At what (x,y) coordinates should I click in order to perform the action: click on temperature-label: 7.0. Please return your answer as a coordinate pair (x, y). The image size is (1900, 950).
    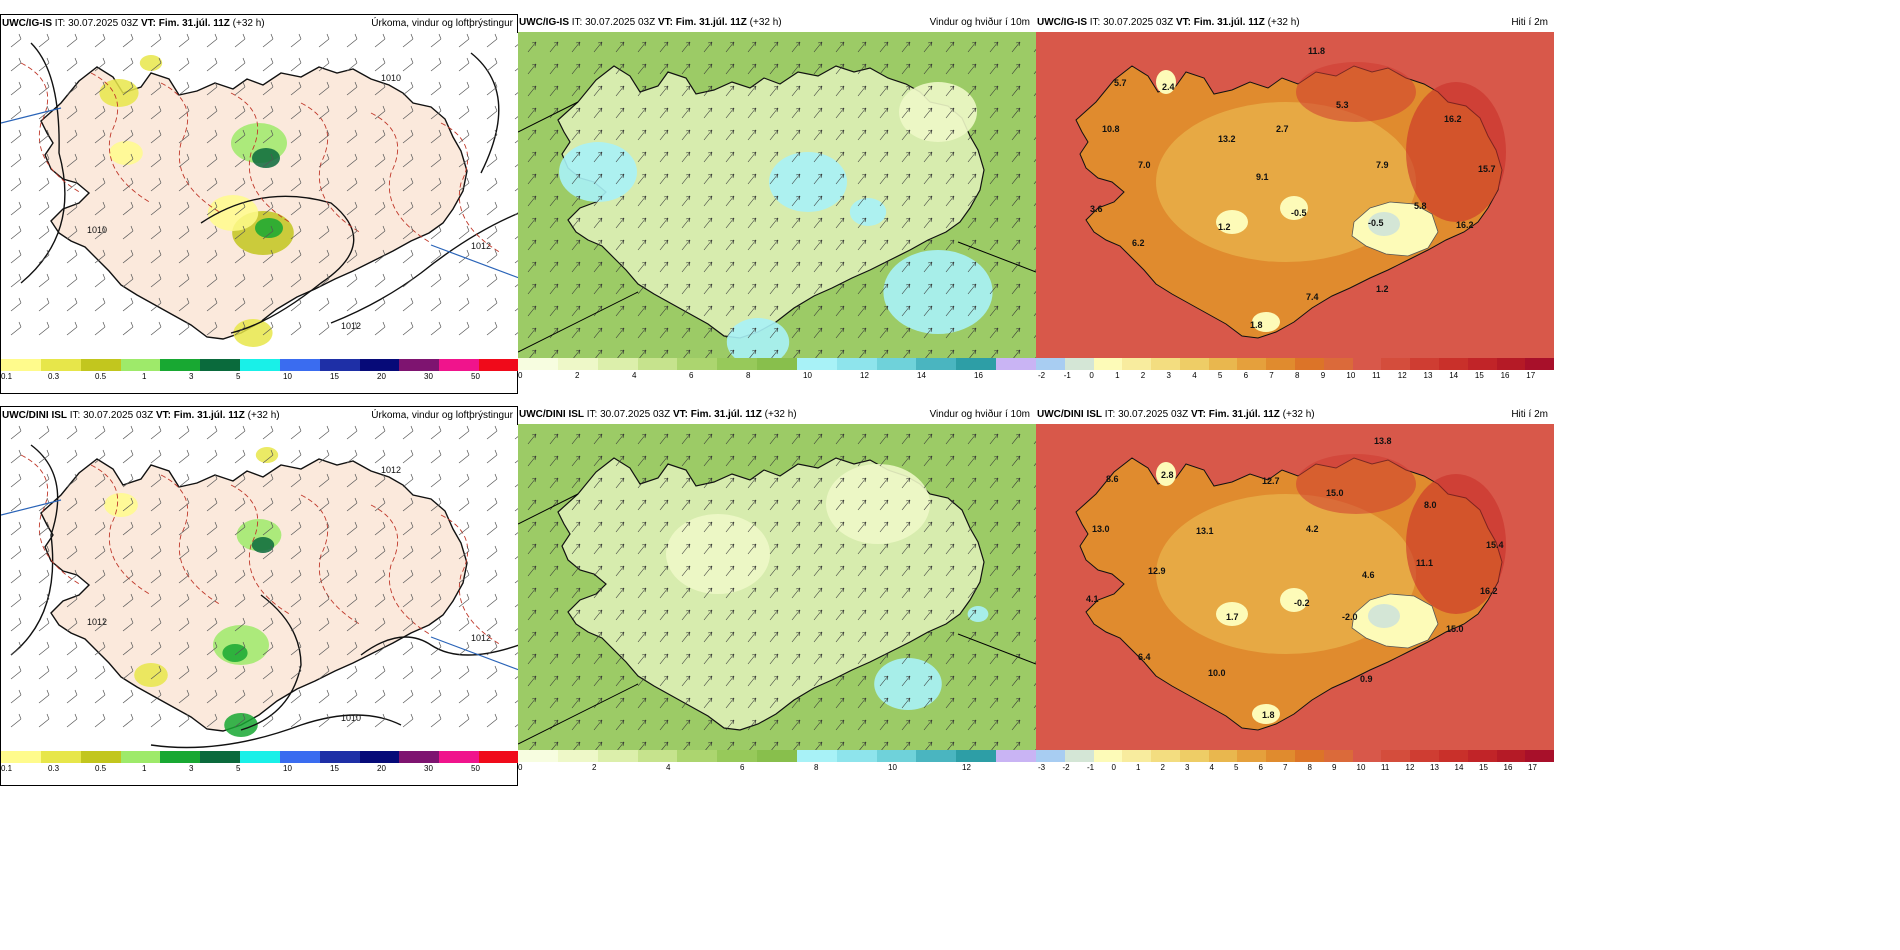
    Looking at the image, I should click on (1144, 165).